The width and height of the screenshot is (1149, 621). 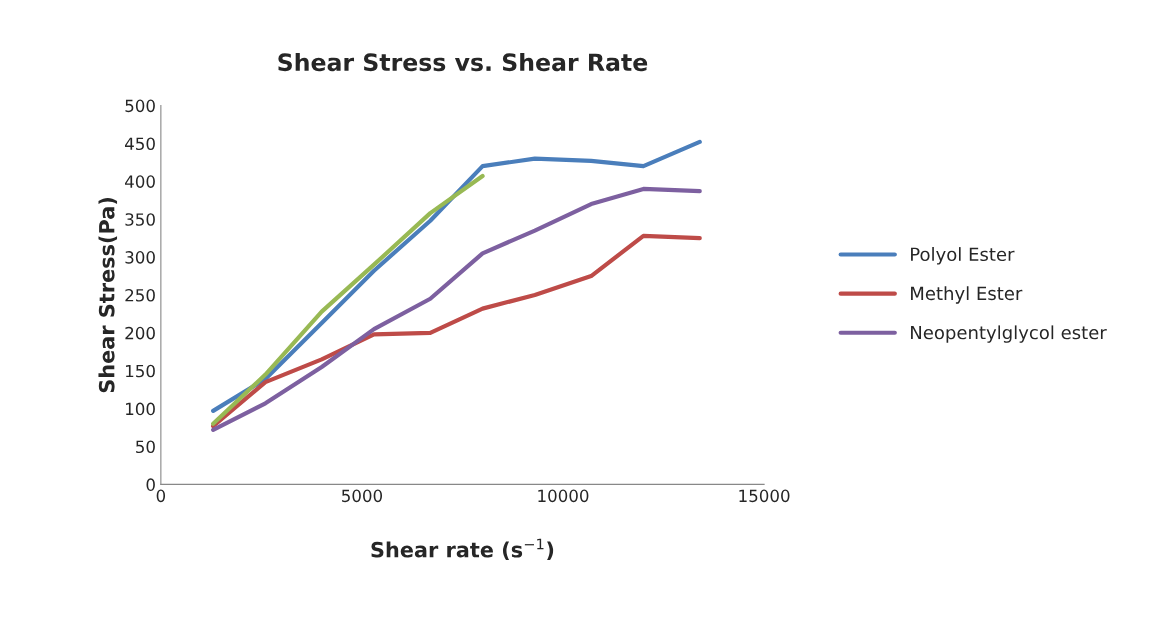 What do you see at coordinates (140, 106) in the screenshot?
I see `y-tick-label: 500` at bounding box center [140, 106].